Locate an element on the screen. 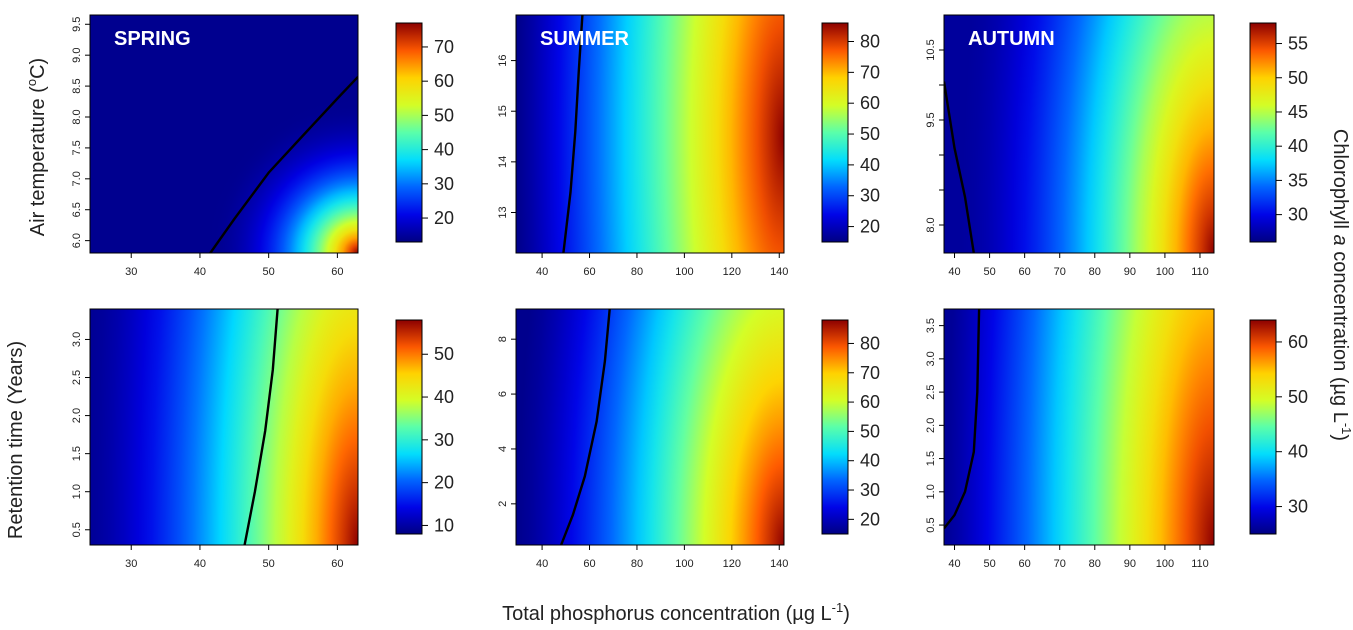 This screenshot has height=630, width=1353. y-tick-label: 14 is located at coordinates (503, 162).